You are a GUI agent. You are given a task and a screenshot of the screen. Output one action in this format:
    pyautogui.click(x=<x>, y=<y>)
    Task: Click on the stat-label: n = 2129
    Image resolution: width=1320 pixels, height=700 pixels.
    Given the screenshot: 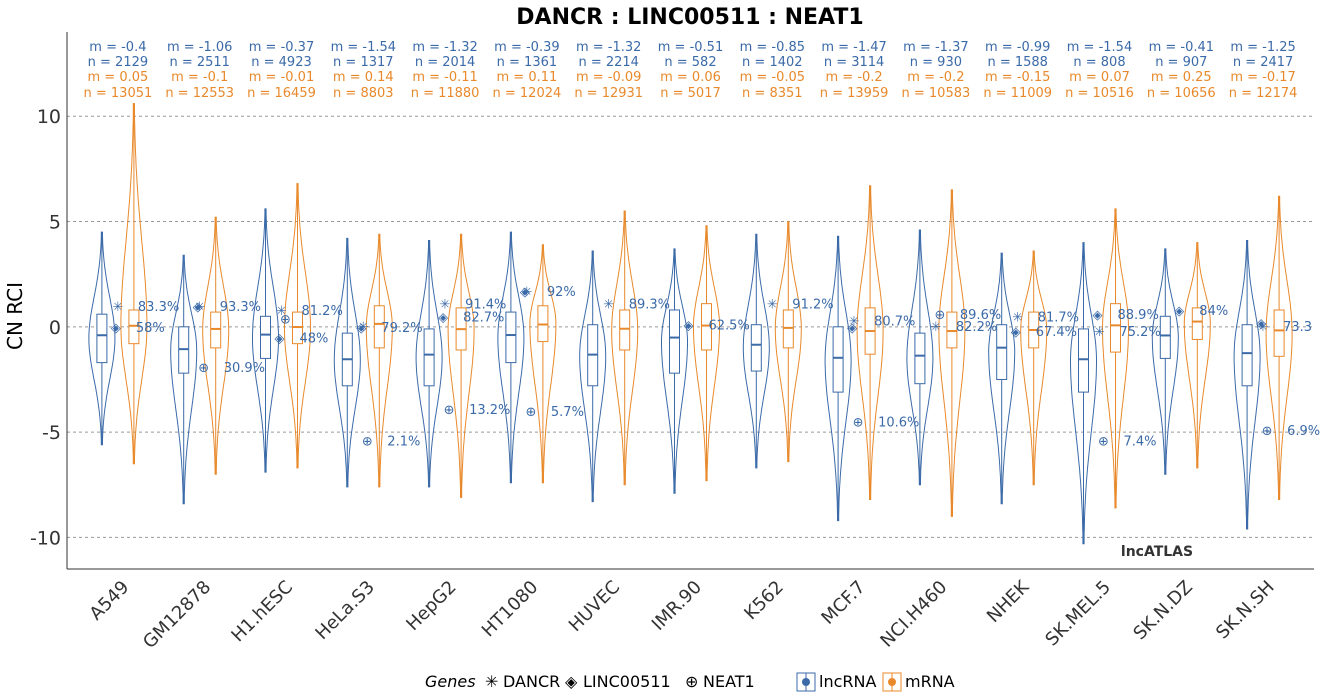 What is the action you would take?
    pyautogui.click(x=118, y=62)
    